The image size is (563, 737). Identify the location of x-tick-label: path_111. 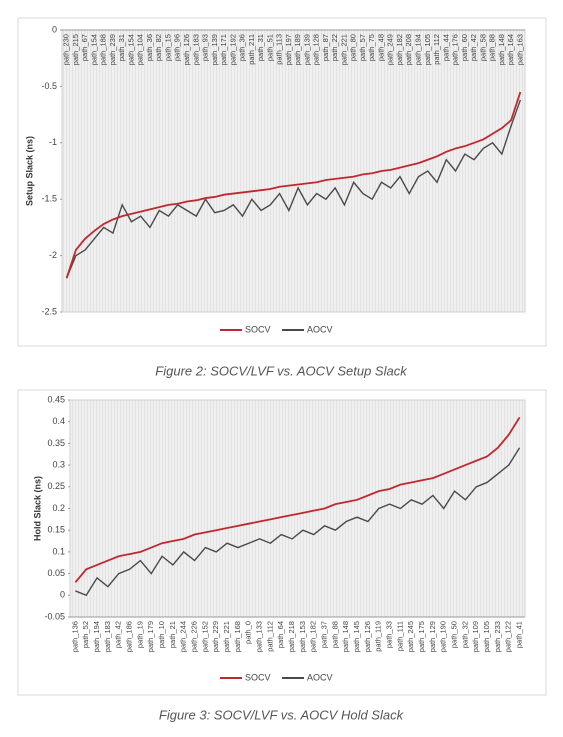
(399, 636).